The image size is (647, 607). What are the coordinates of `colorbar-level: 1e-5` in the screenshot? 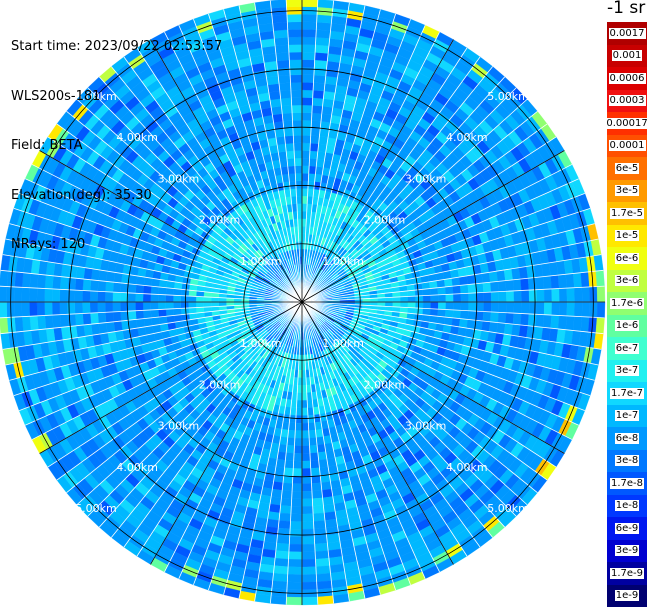 It's located at (627, 235).